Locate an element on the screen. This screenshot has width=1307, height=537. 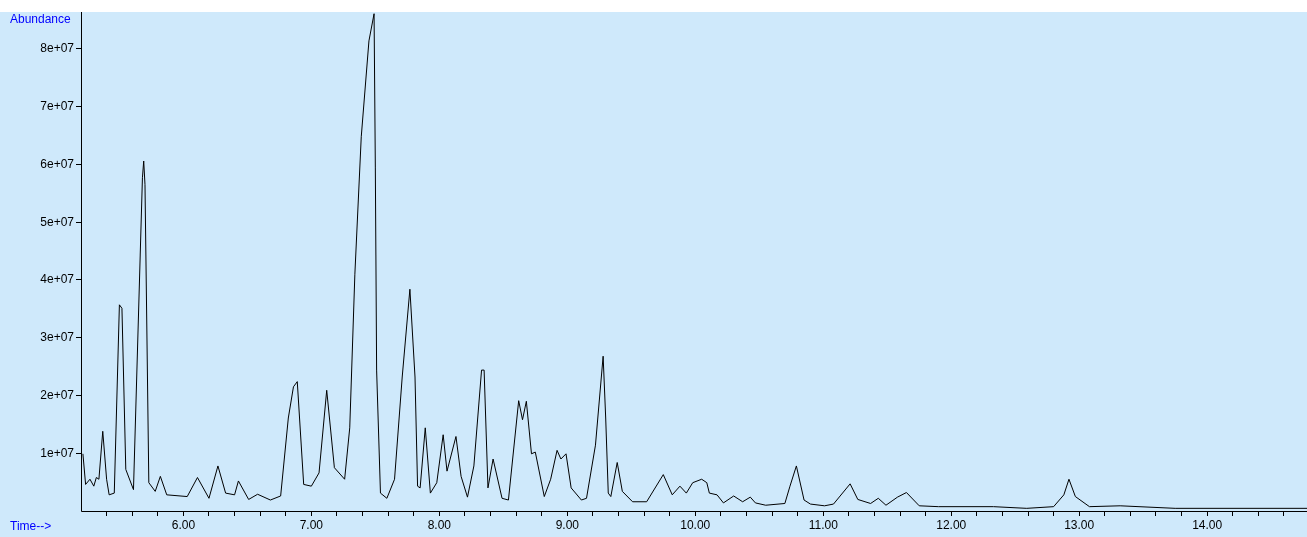
y-tick-label: 1e+07 is located at coordinates (57, 452).